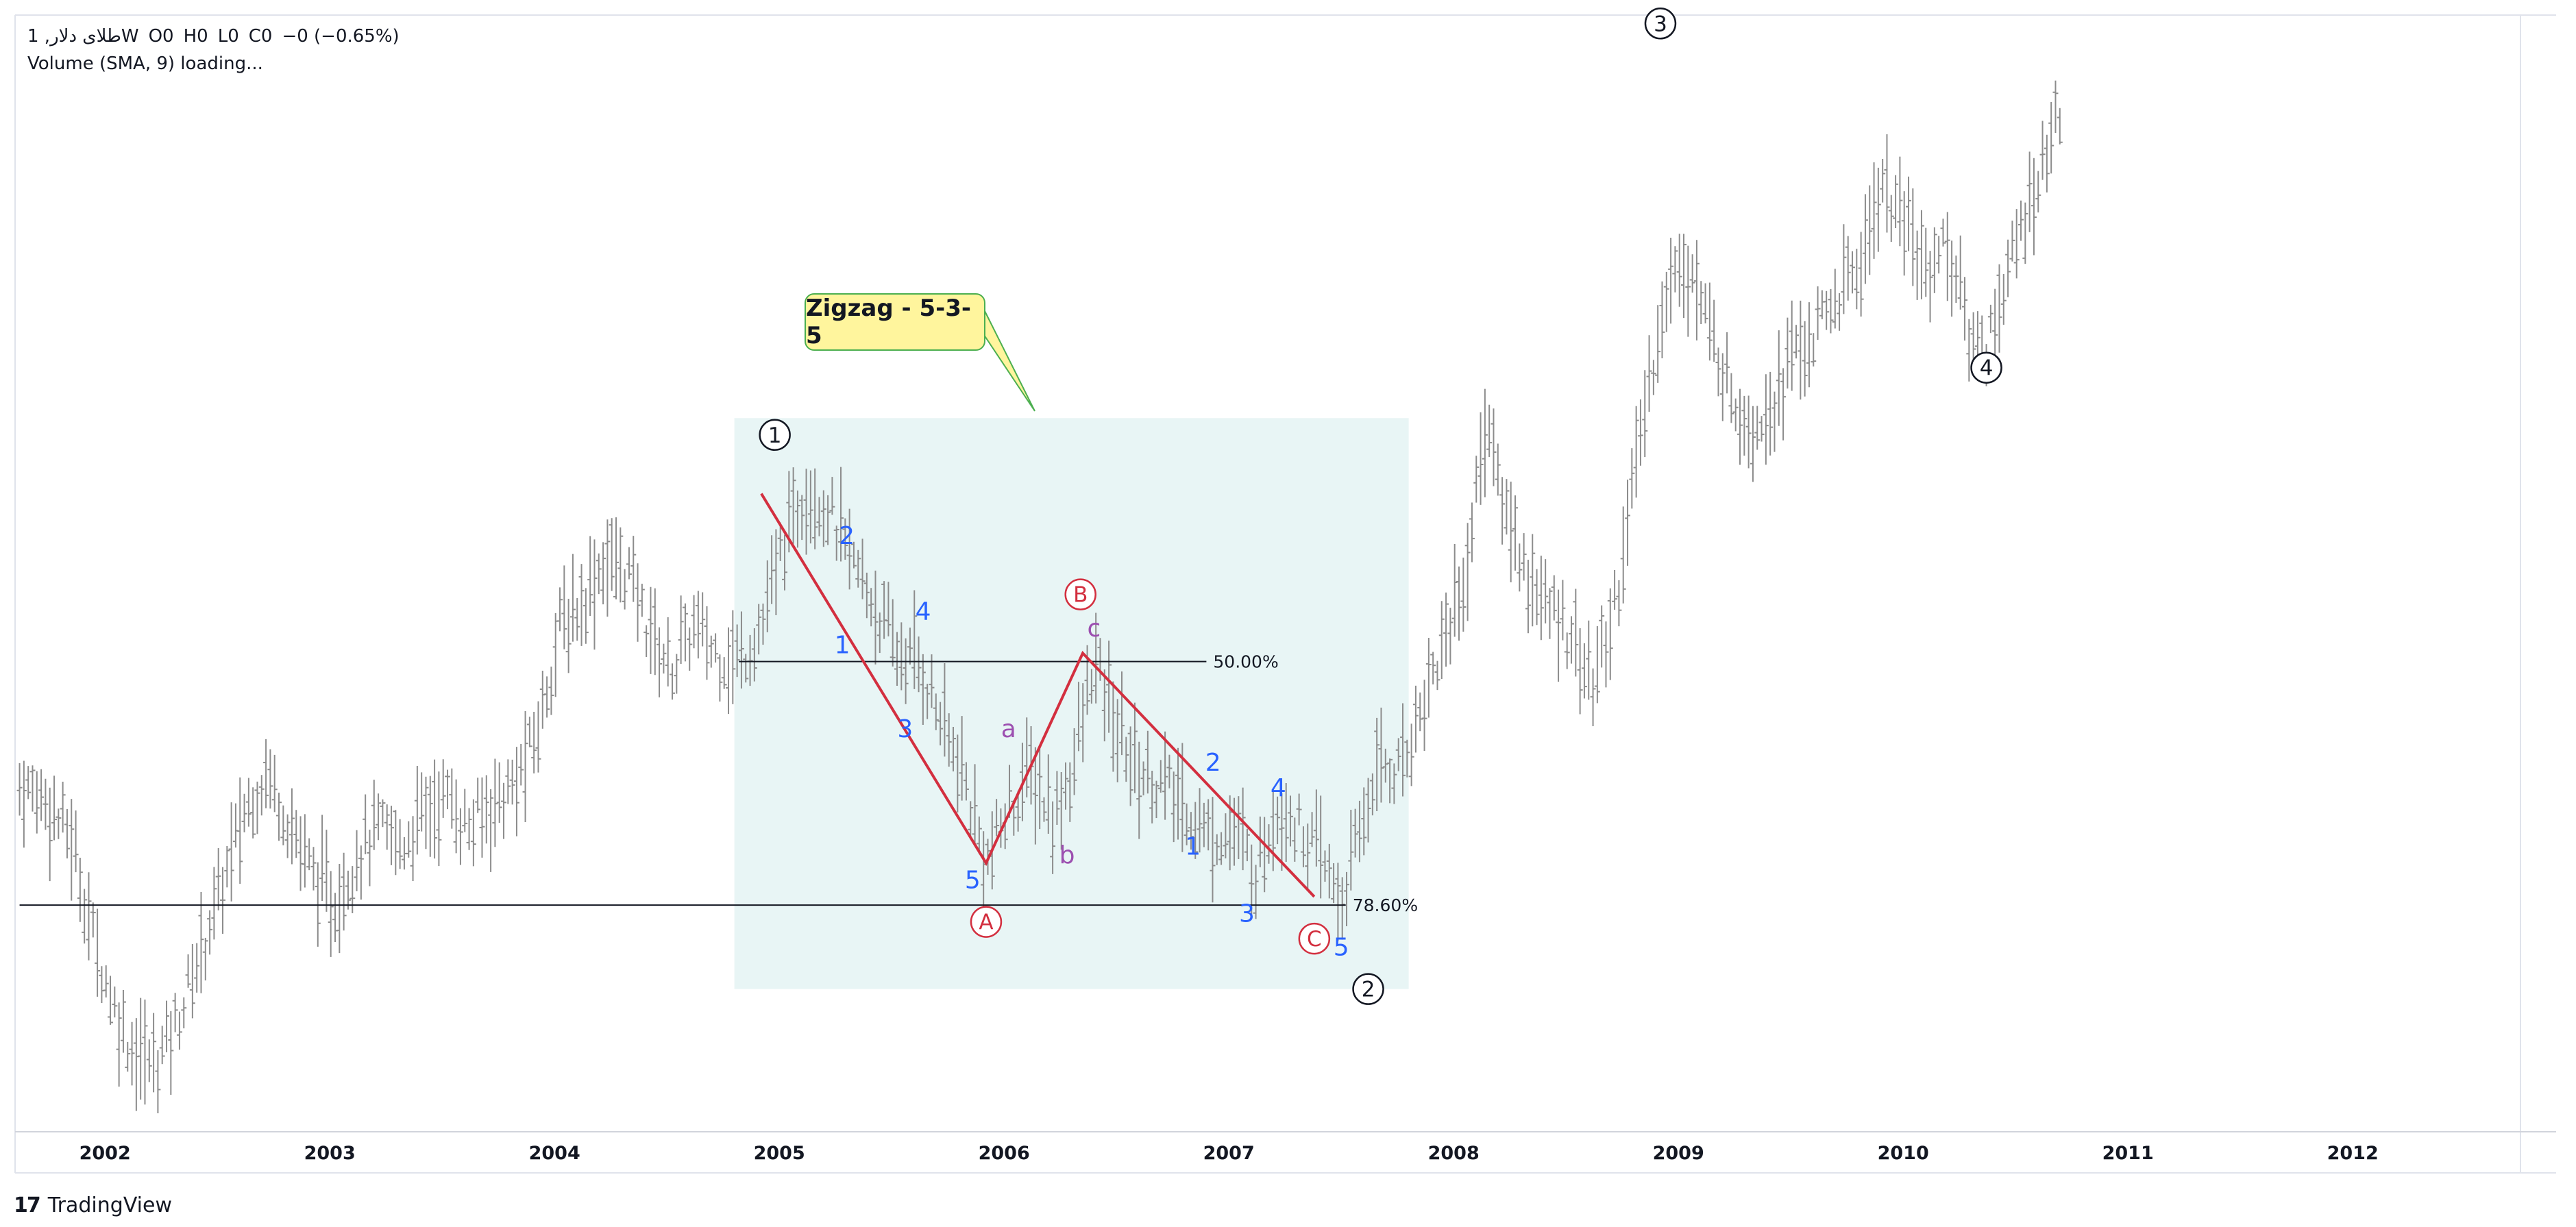  What do you see at coordinates (83, 36) in the screenshot?
I see `legend-symbol: 1 ,طلای دلارW` at bounding box center [83, 36].